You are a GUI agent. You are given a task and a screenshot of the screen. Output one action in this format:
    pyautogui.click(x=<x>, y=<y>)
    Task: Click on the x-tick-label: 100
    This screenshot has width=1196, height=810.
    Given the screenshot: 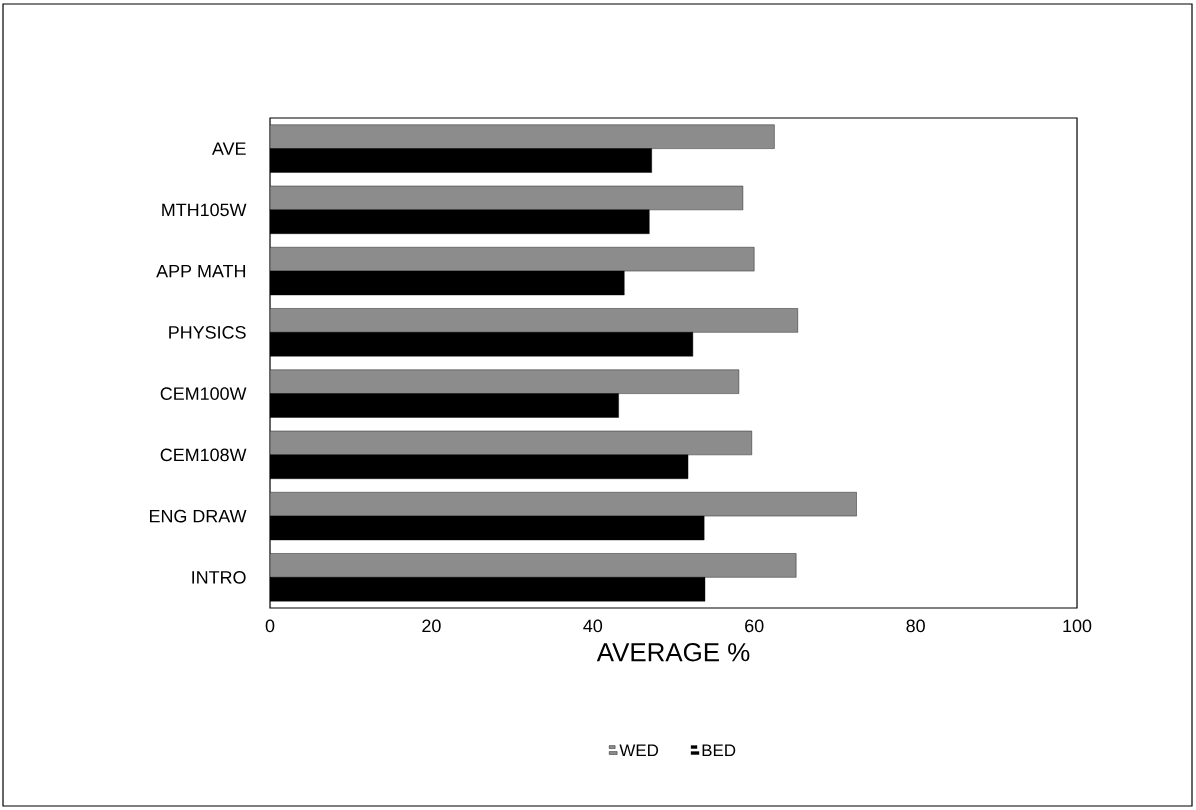 What is the action you would take?
    pyautogui.click(x=1077, y=626)
    